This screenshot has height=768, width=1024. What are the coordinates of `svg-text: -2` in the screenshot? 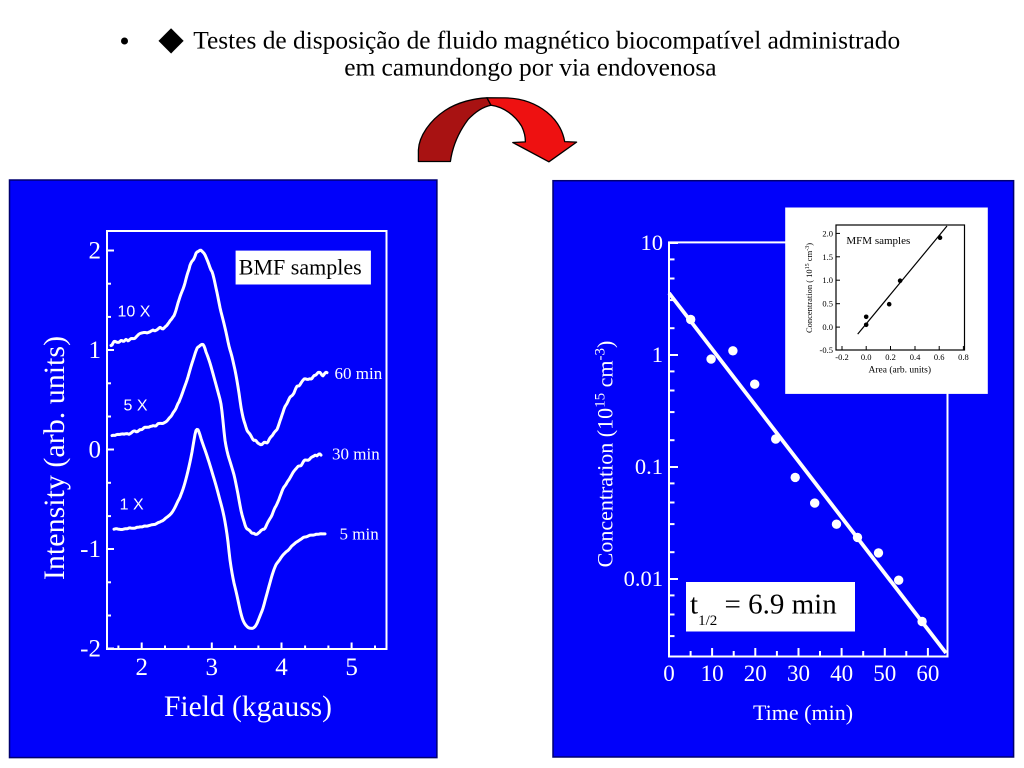 It's located at (90, 649).